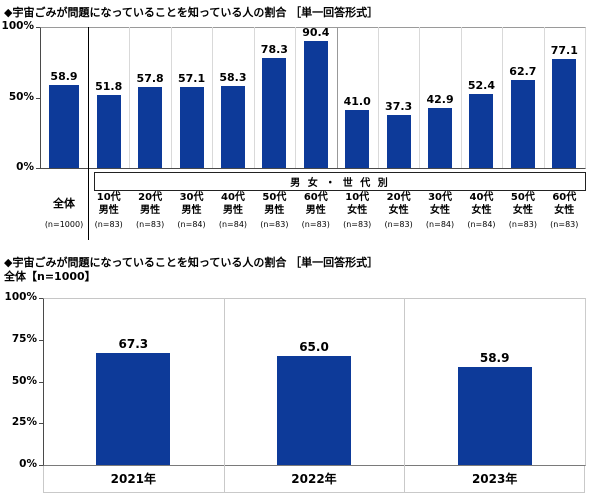 The image size is (600, 496). What do you see at coordinates (316, 32) in the screenshot?
I see `bar-value-label: 90.4` at bounding box center [316, 32].